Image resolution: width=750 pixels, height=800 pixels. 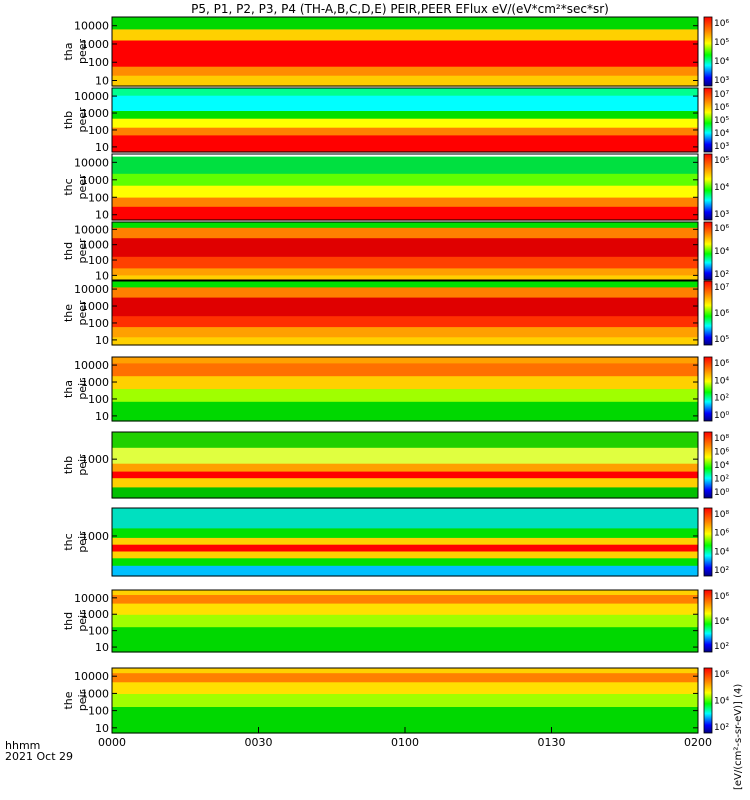 I want to click on panel-frame-tha-peer, so click(x=405, y=51).